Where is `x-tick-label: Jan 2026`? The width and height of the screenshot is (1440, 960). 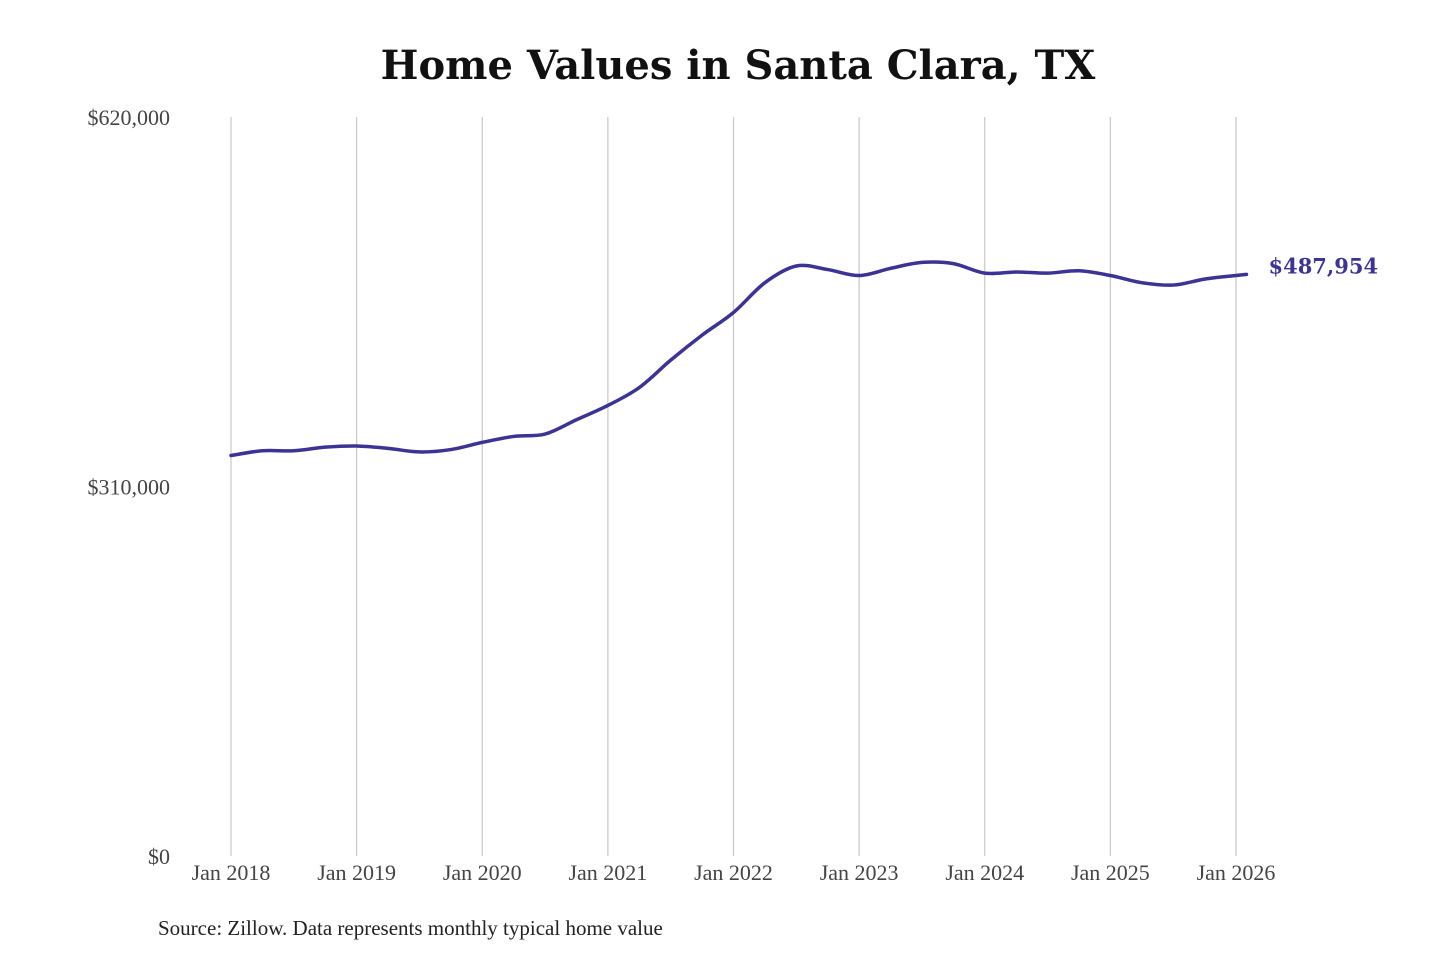 x-tick-label: Jan 2026 is located at coordinates (1236, 872).